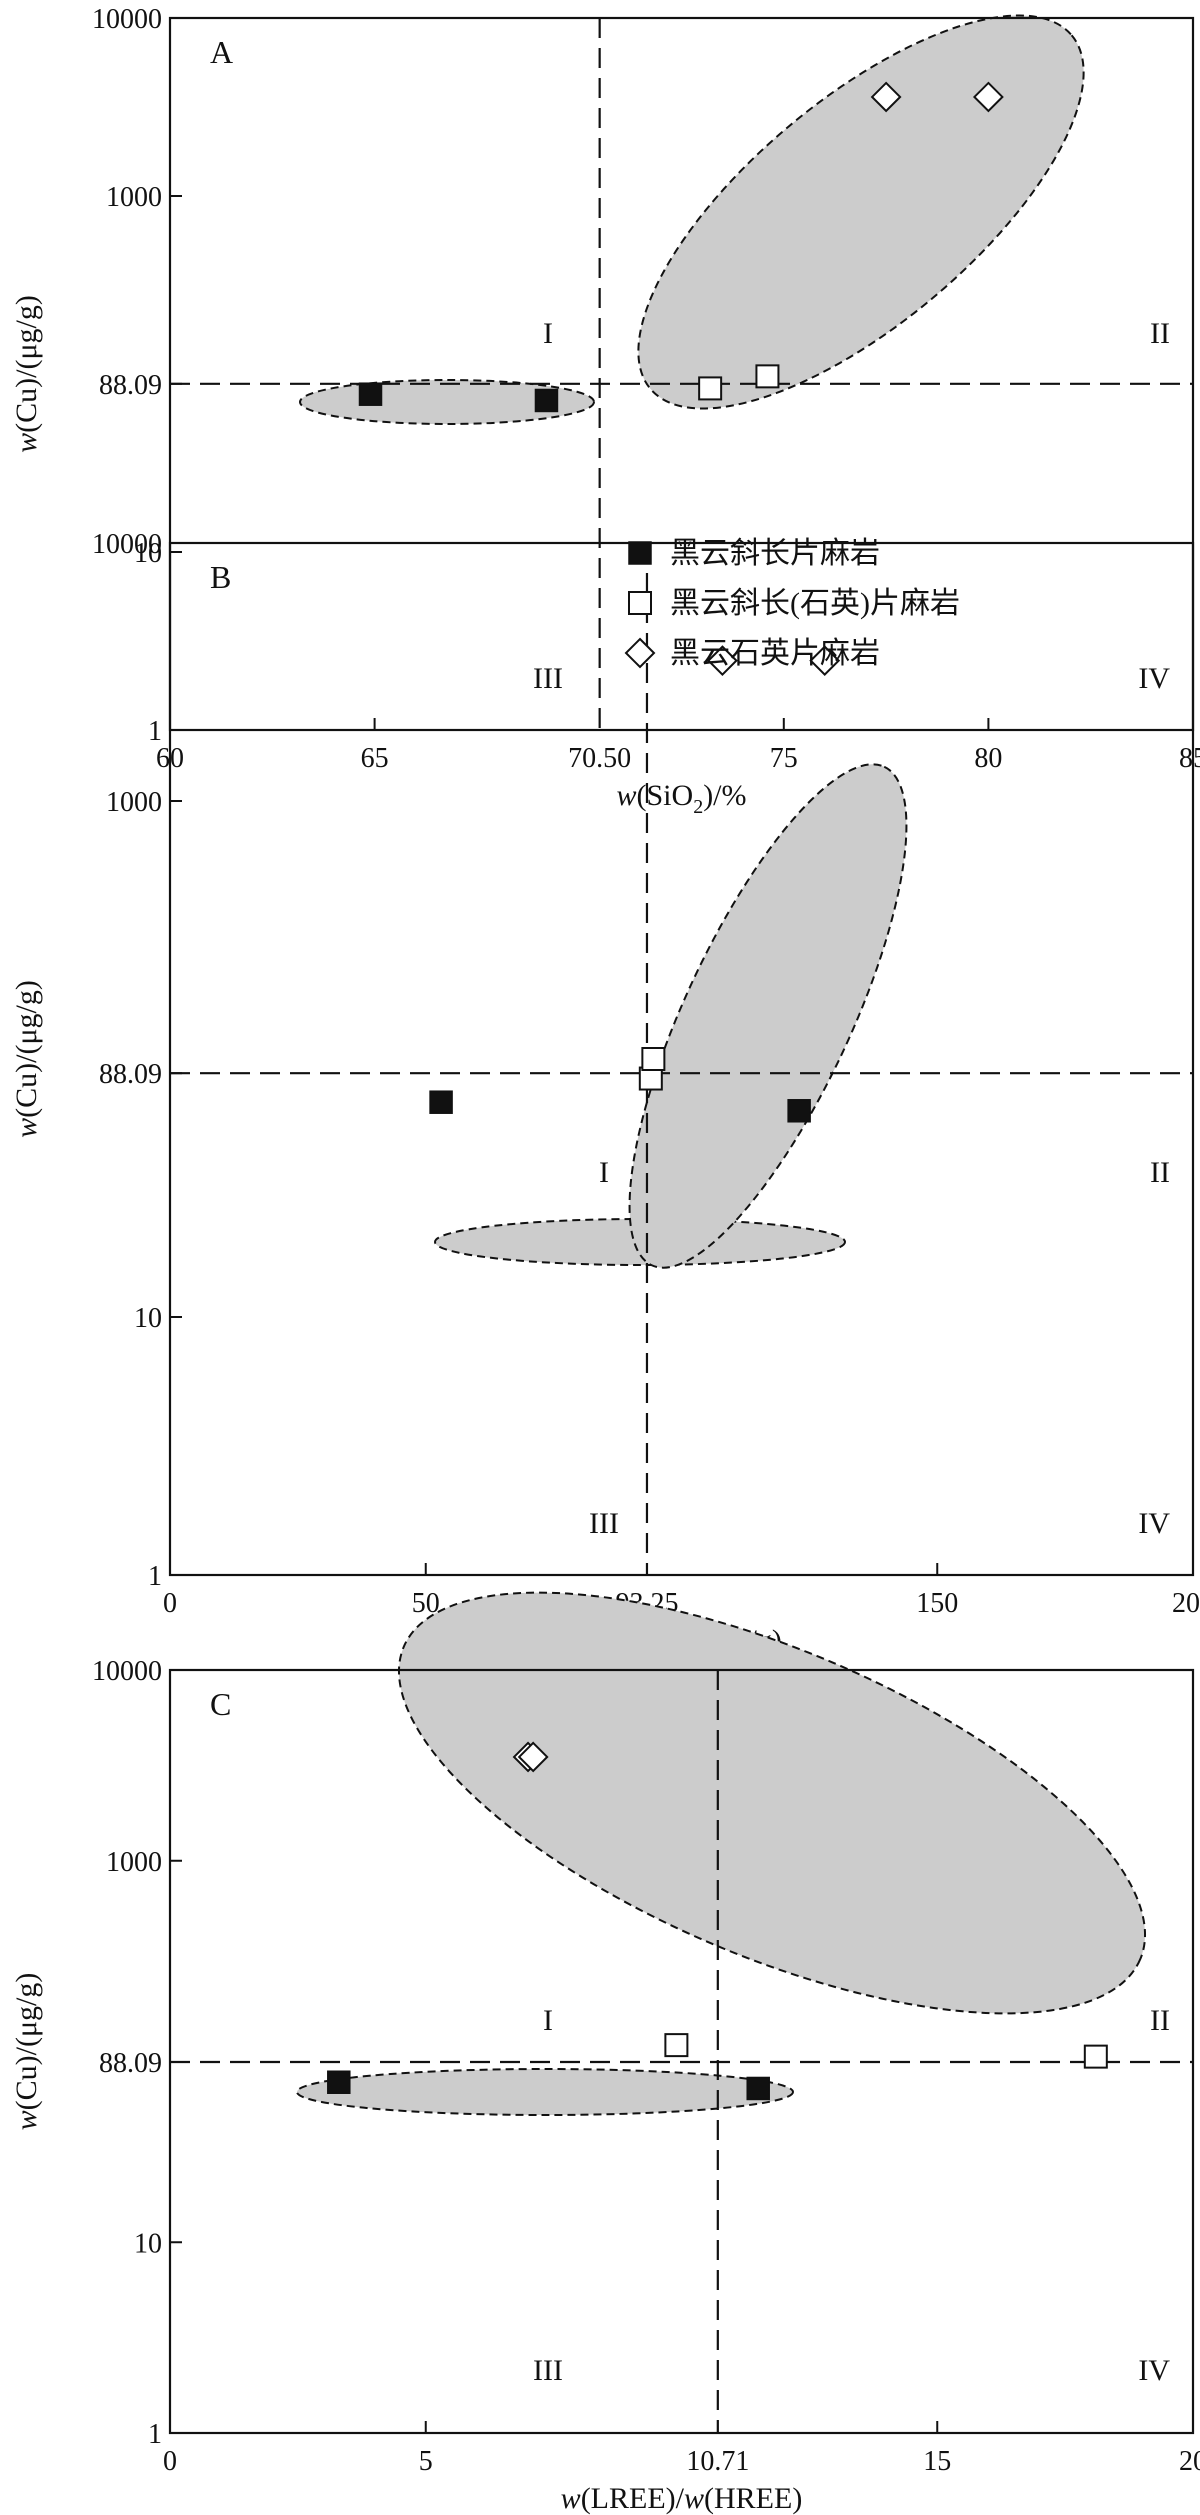 The height and width of the screenshot is (2515, 1200). Describe the element at coordinates (1189, 2461) in the screenshot. I see `x-tick-label: 20` at that location.